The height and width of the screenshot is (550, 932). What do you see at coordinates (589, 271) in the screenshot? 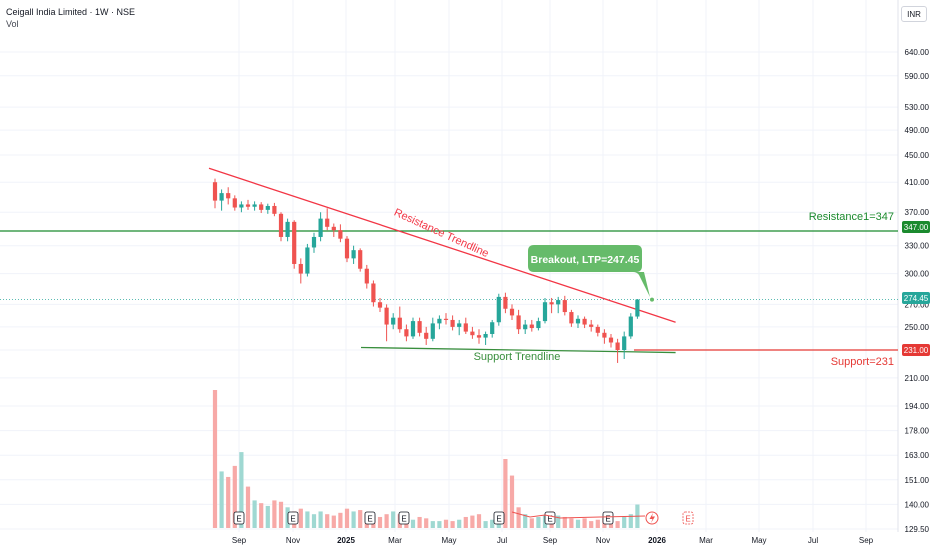
I see `breakout-callout` at bounding box center [589, 271].